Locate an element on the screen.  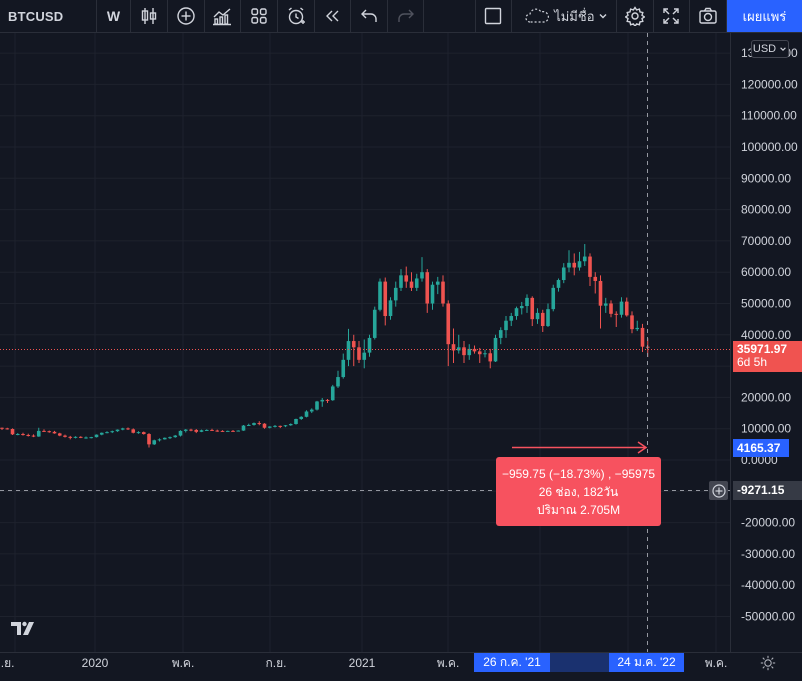
price-label: -40000.00 is located at coordinates (768, 585).